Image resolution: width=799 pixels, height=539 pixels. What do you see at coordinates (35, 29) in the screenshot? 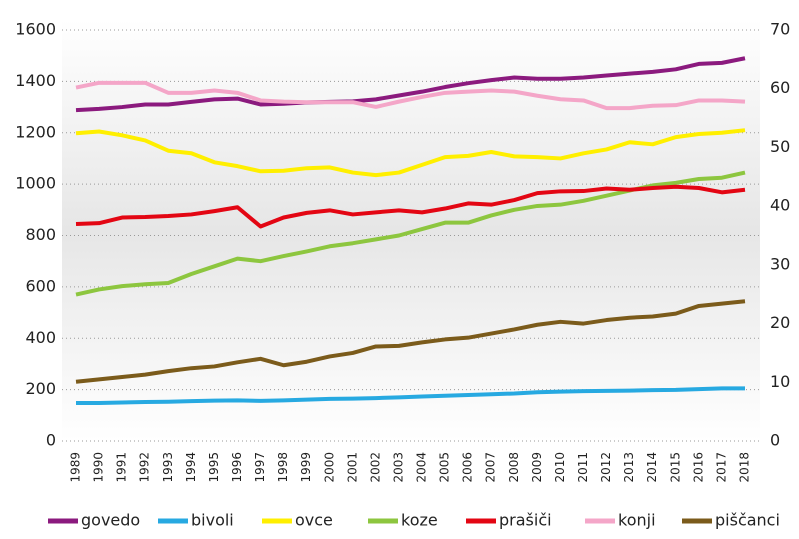
I see `y-tick-label: 1600` at bounding box center [35, 29].